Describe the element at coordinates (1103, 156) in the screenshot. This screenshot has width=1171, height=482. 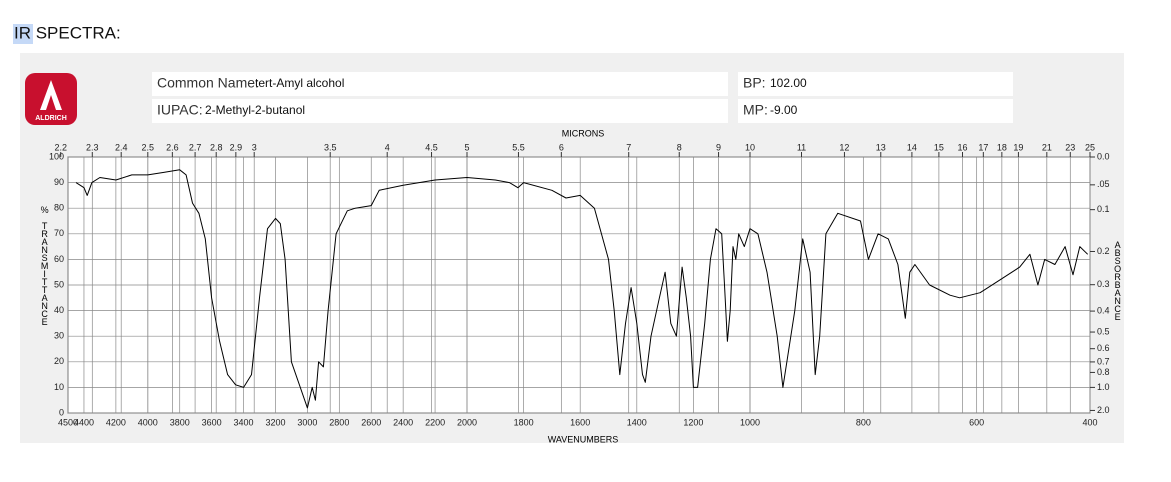
I see `y2-tick-label: 0.0` at that location.